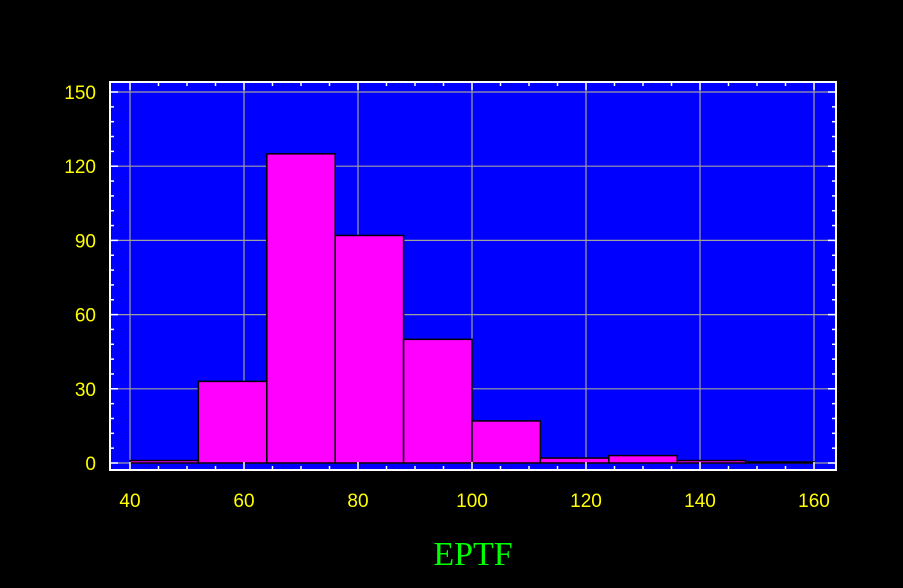 This screenshot has width=903, height=588. I want to click on y-tick-labels: 0 30 60 90 120 150, so click(80, 279).